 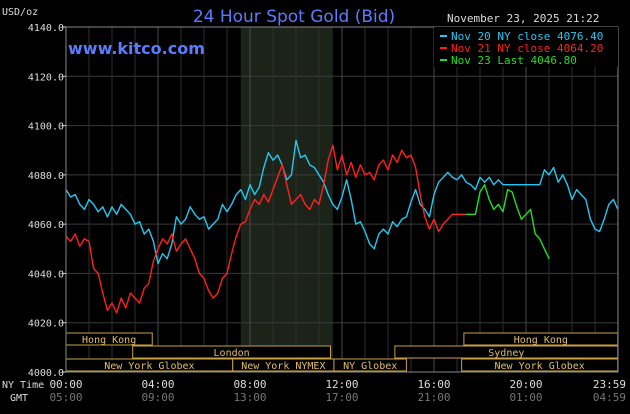 I want to click on market-session-box, so click(x=231, y=352).